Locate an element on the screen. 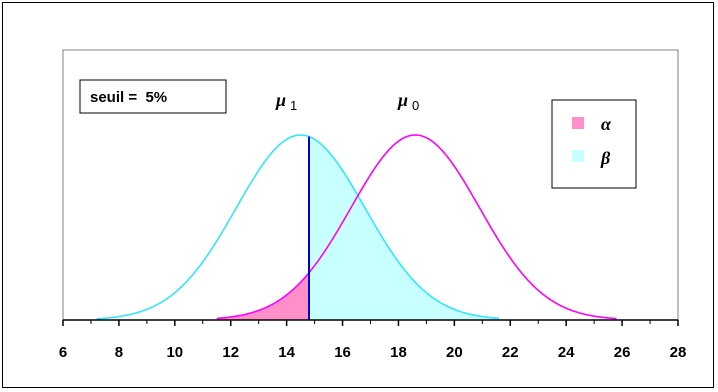 The image size is (718, 392). legend-beta-swatch is located at coordinates (578, 156).